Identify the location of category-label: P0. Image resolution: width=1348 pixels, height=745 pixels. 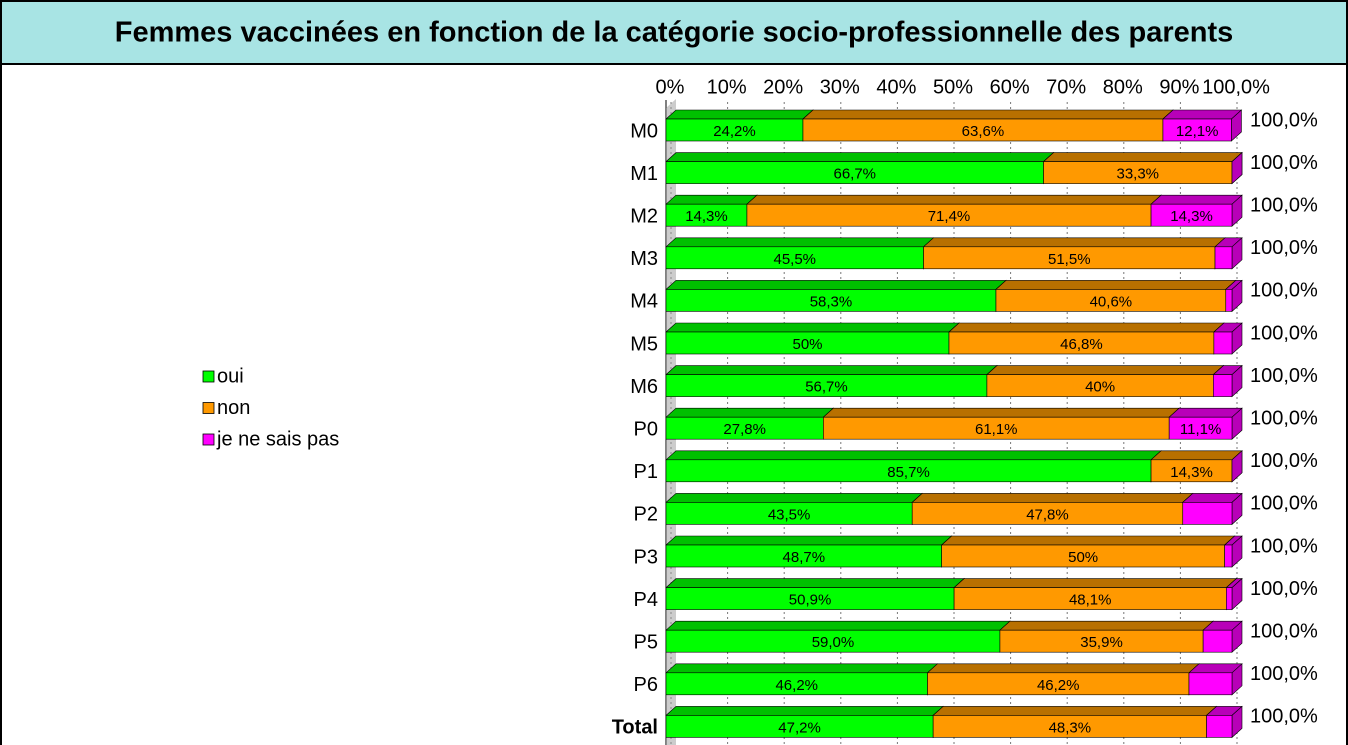
(646, 429).